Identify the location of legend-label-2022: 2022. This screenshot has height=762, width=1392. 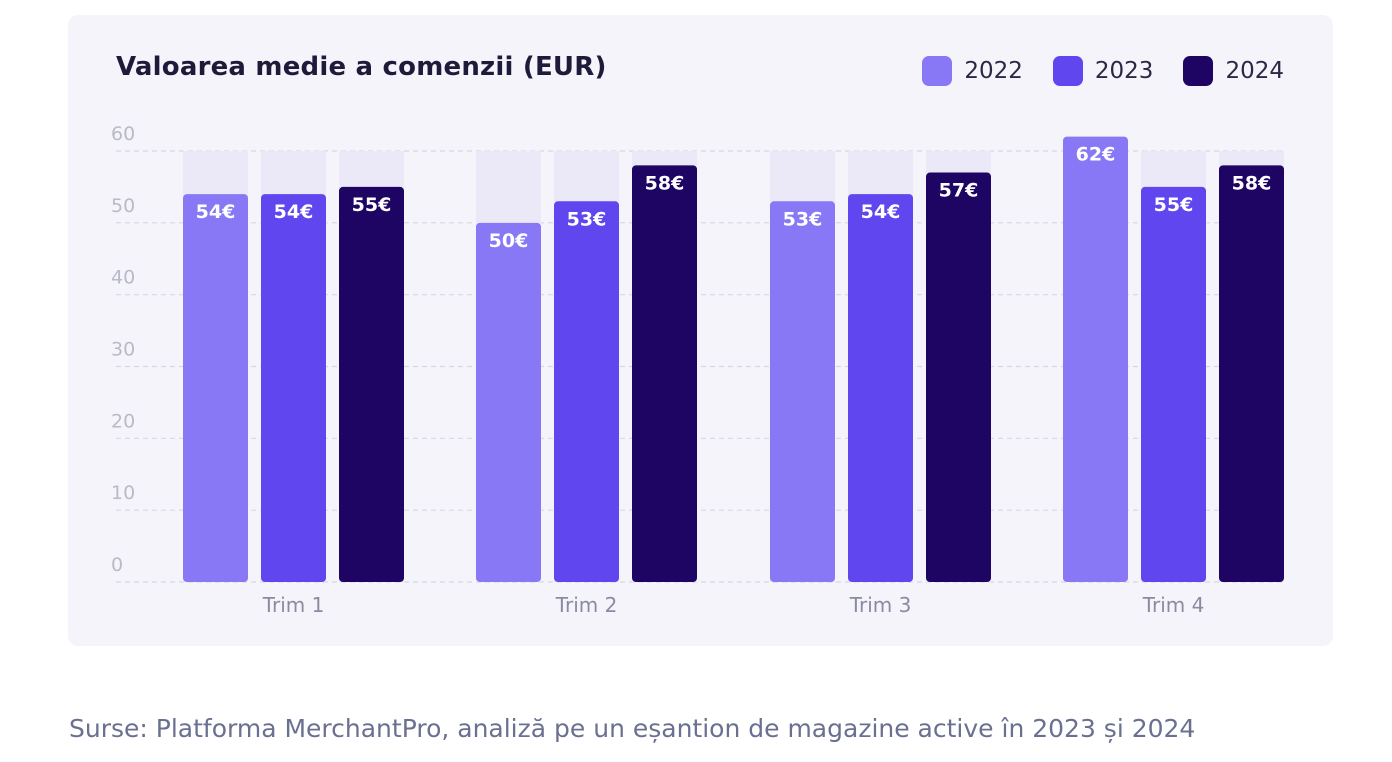
(993, 71).